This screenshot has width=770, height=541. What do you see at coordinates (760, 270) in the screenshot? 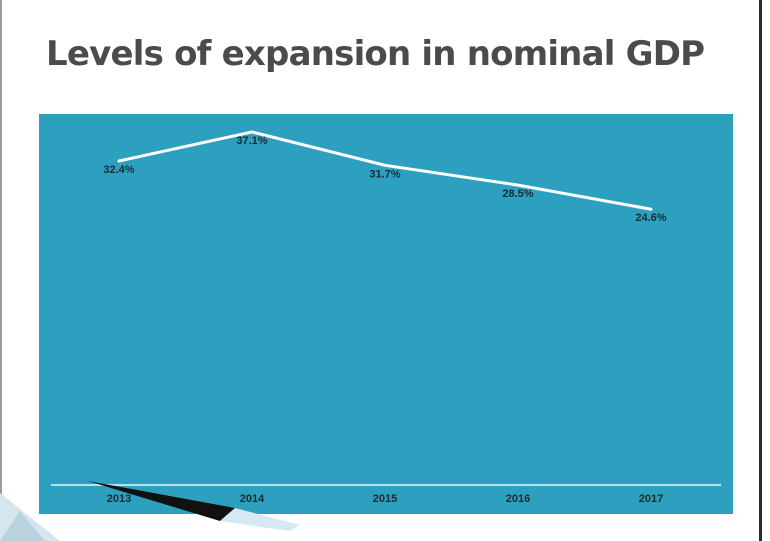
I see `slide-right-border` at bounding box center [760, 270].